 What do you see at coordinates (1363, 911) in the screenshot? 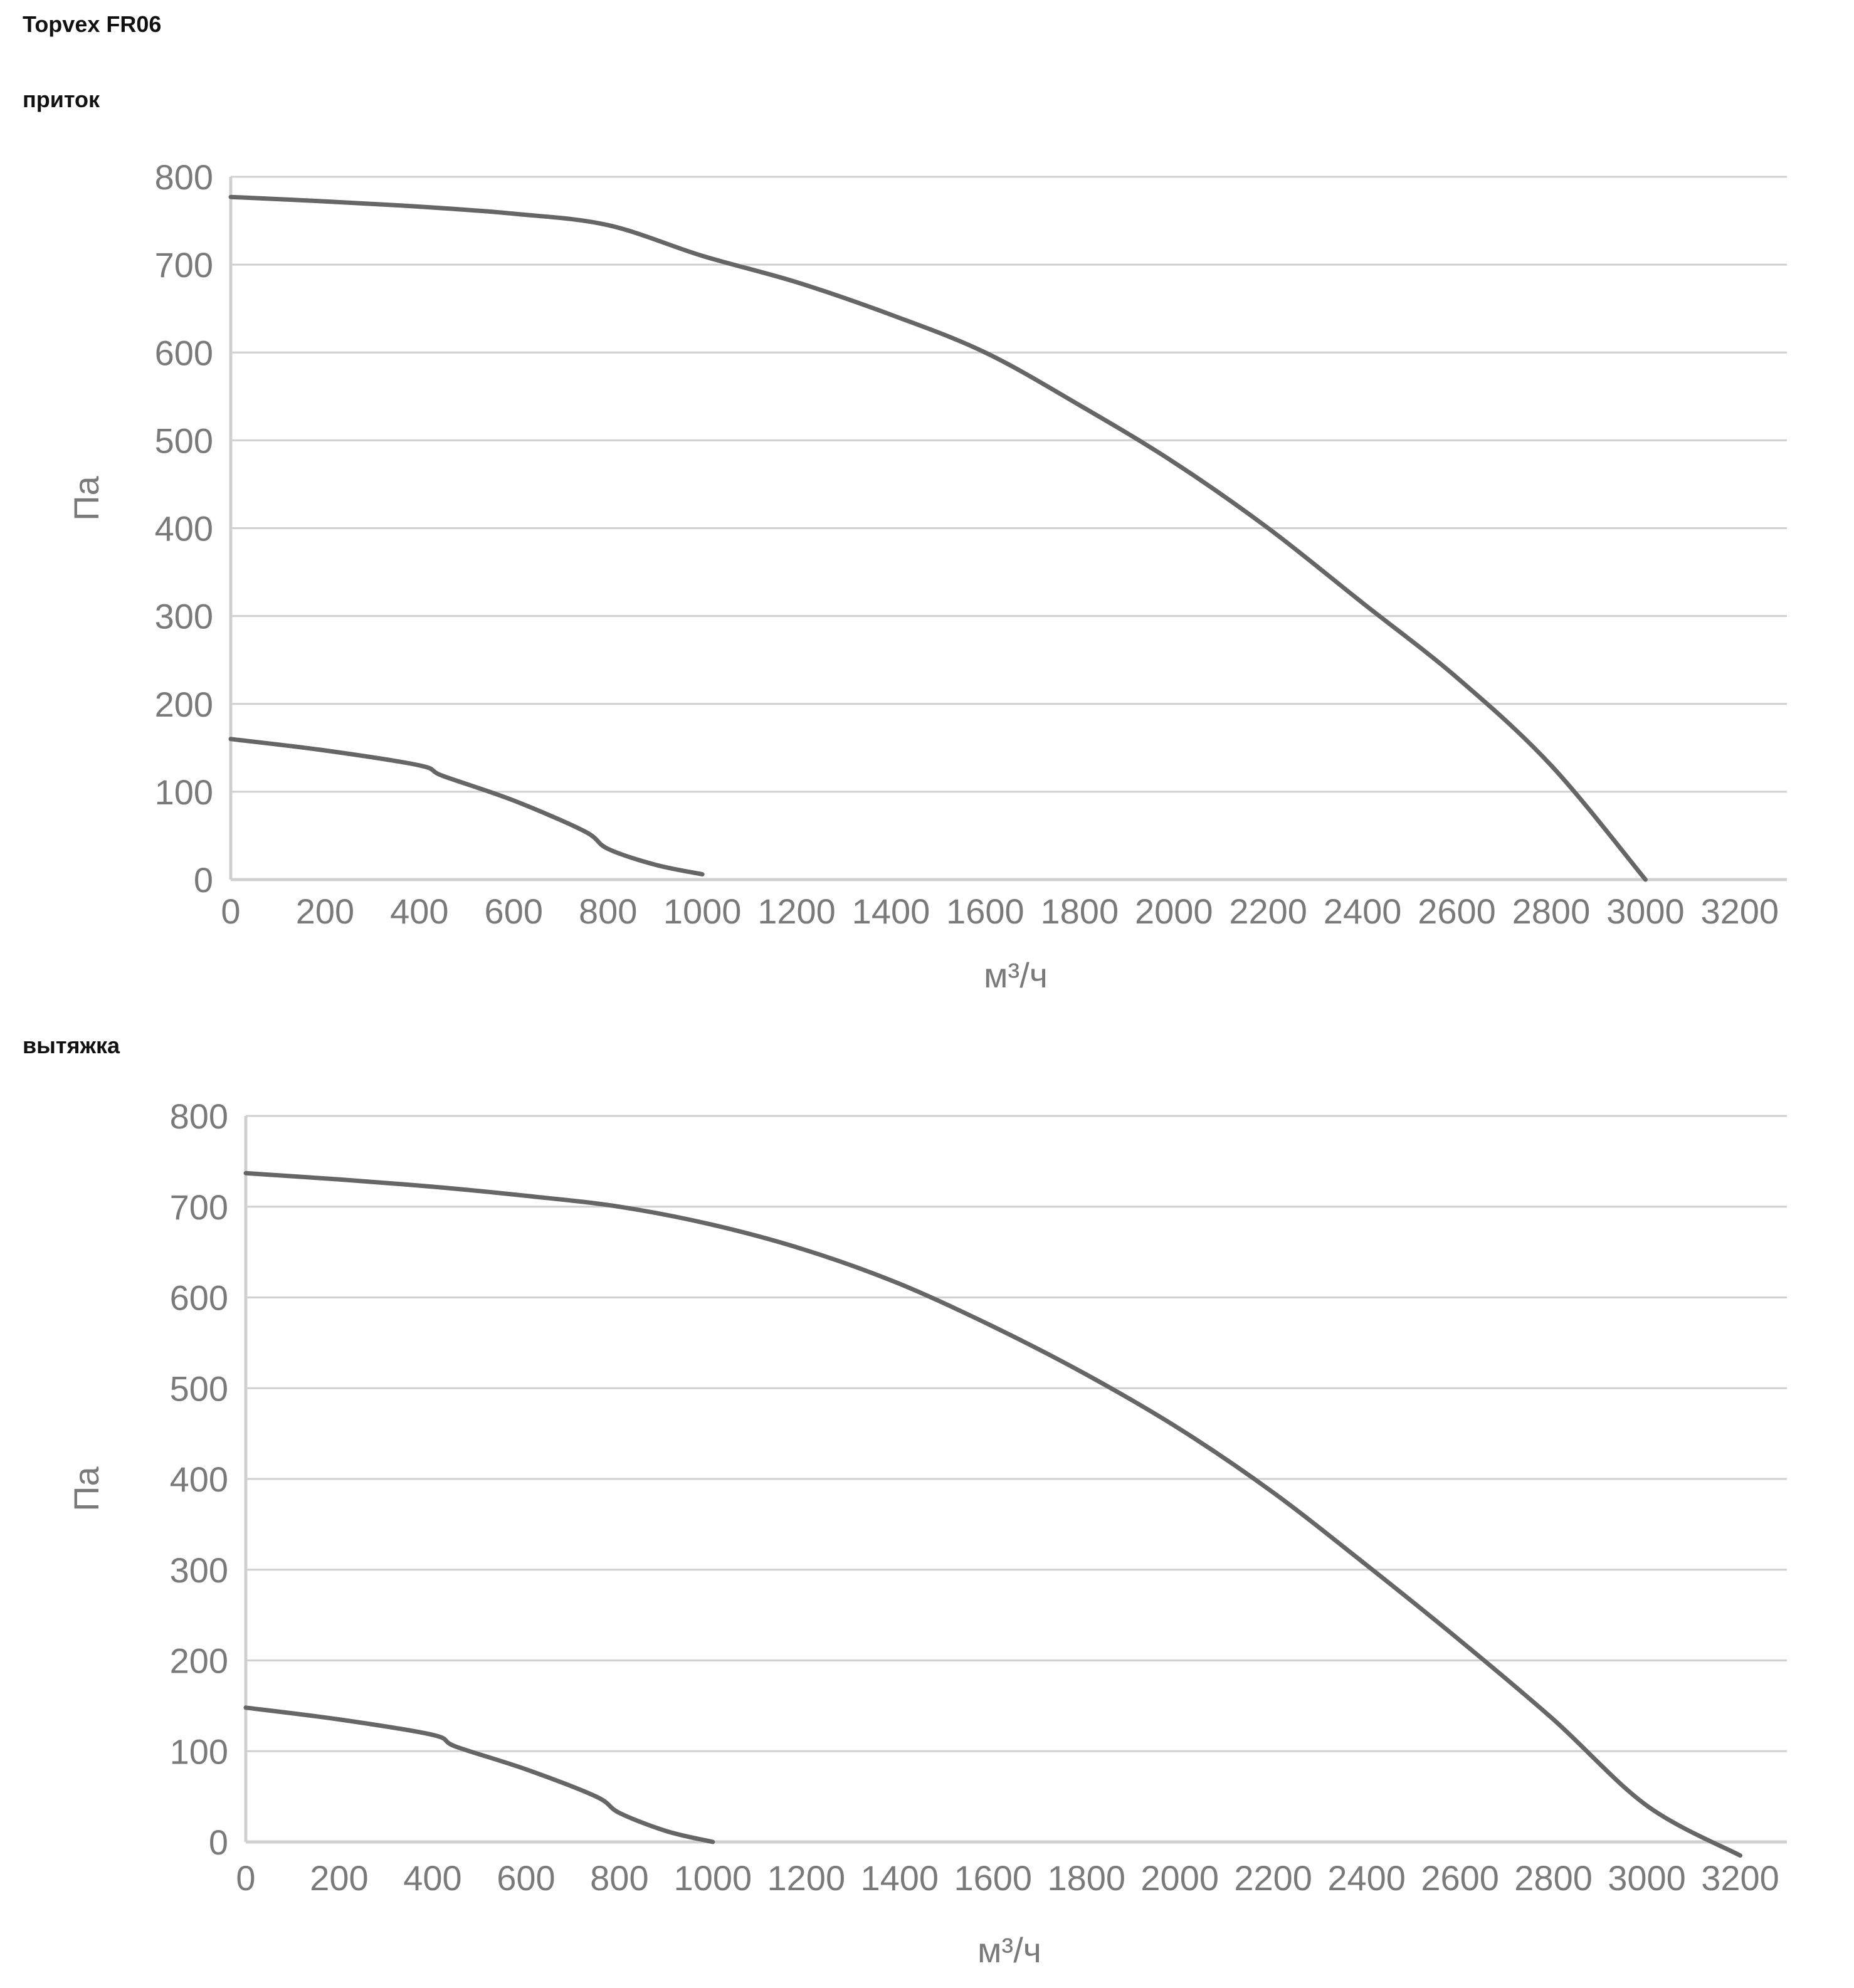
I see `supply-x-tick-2400: 2400` at bounding box center [1363, 911].